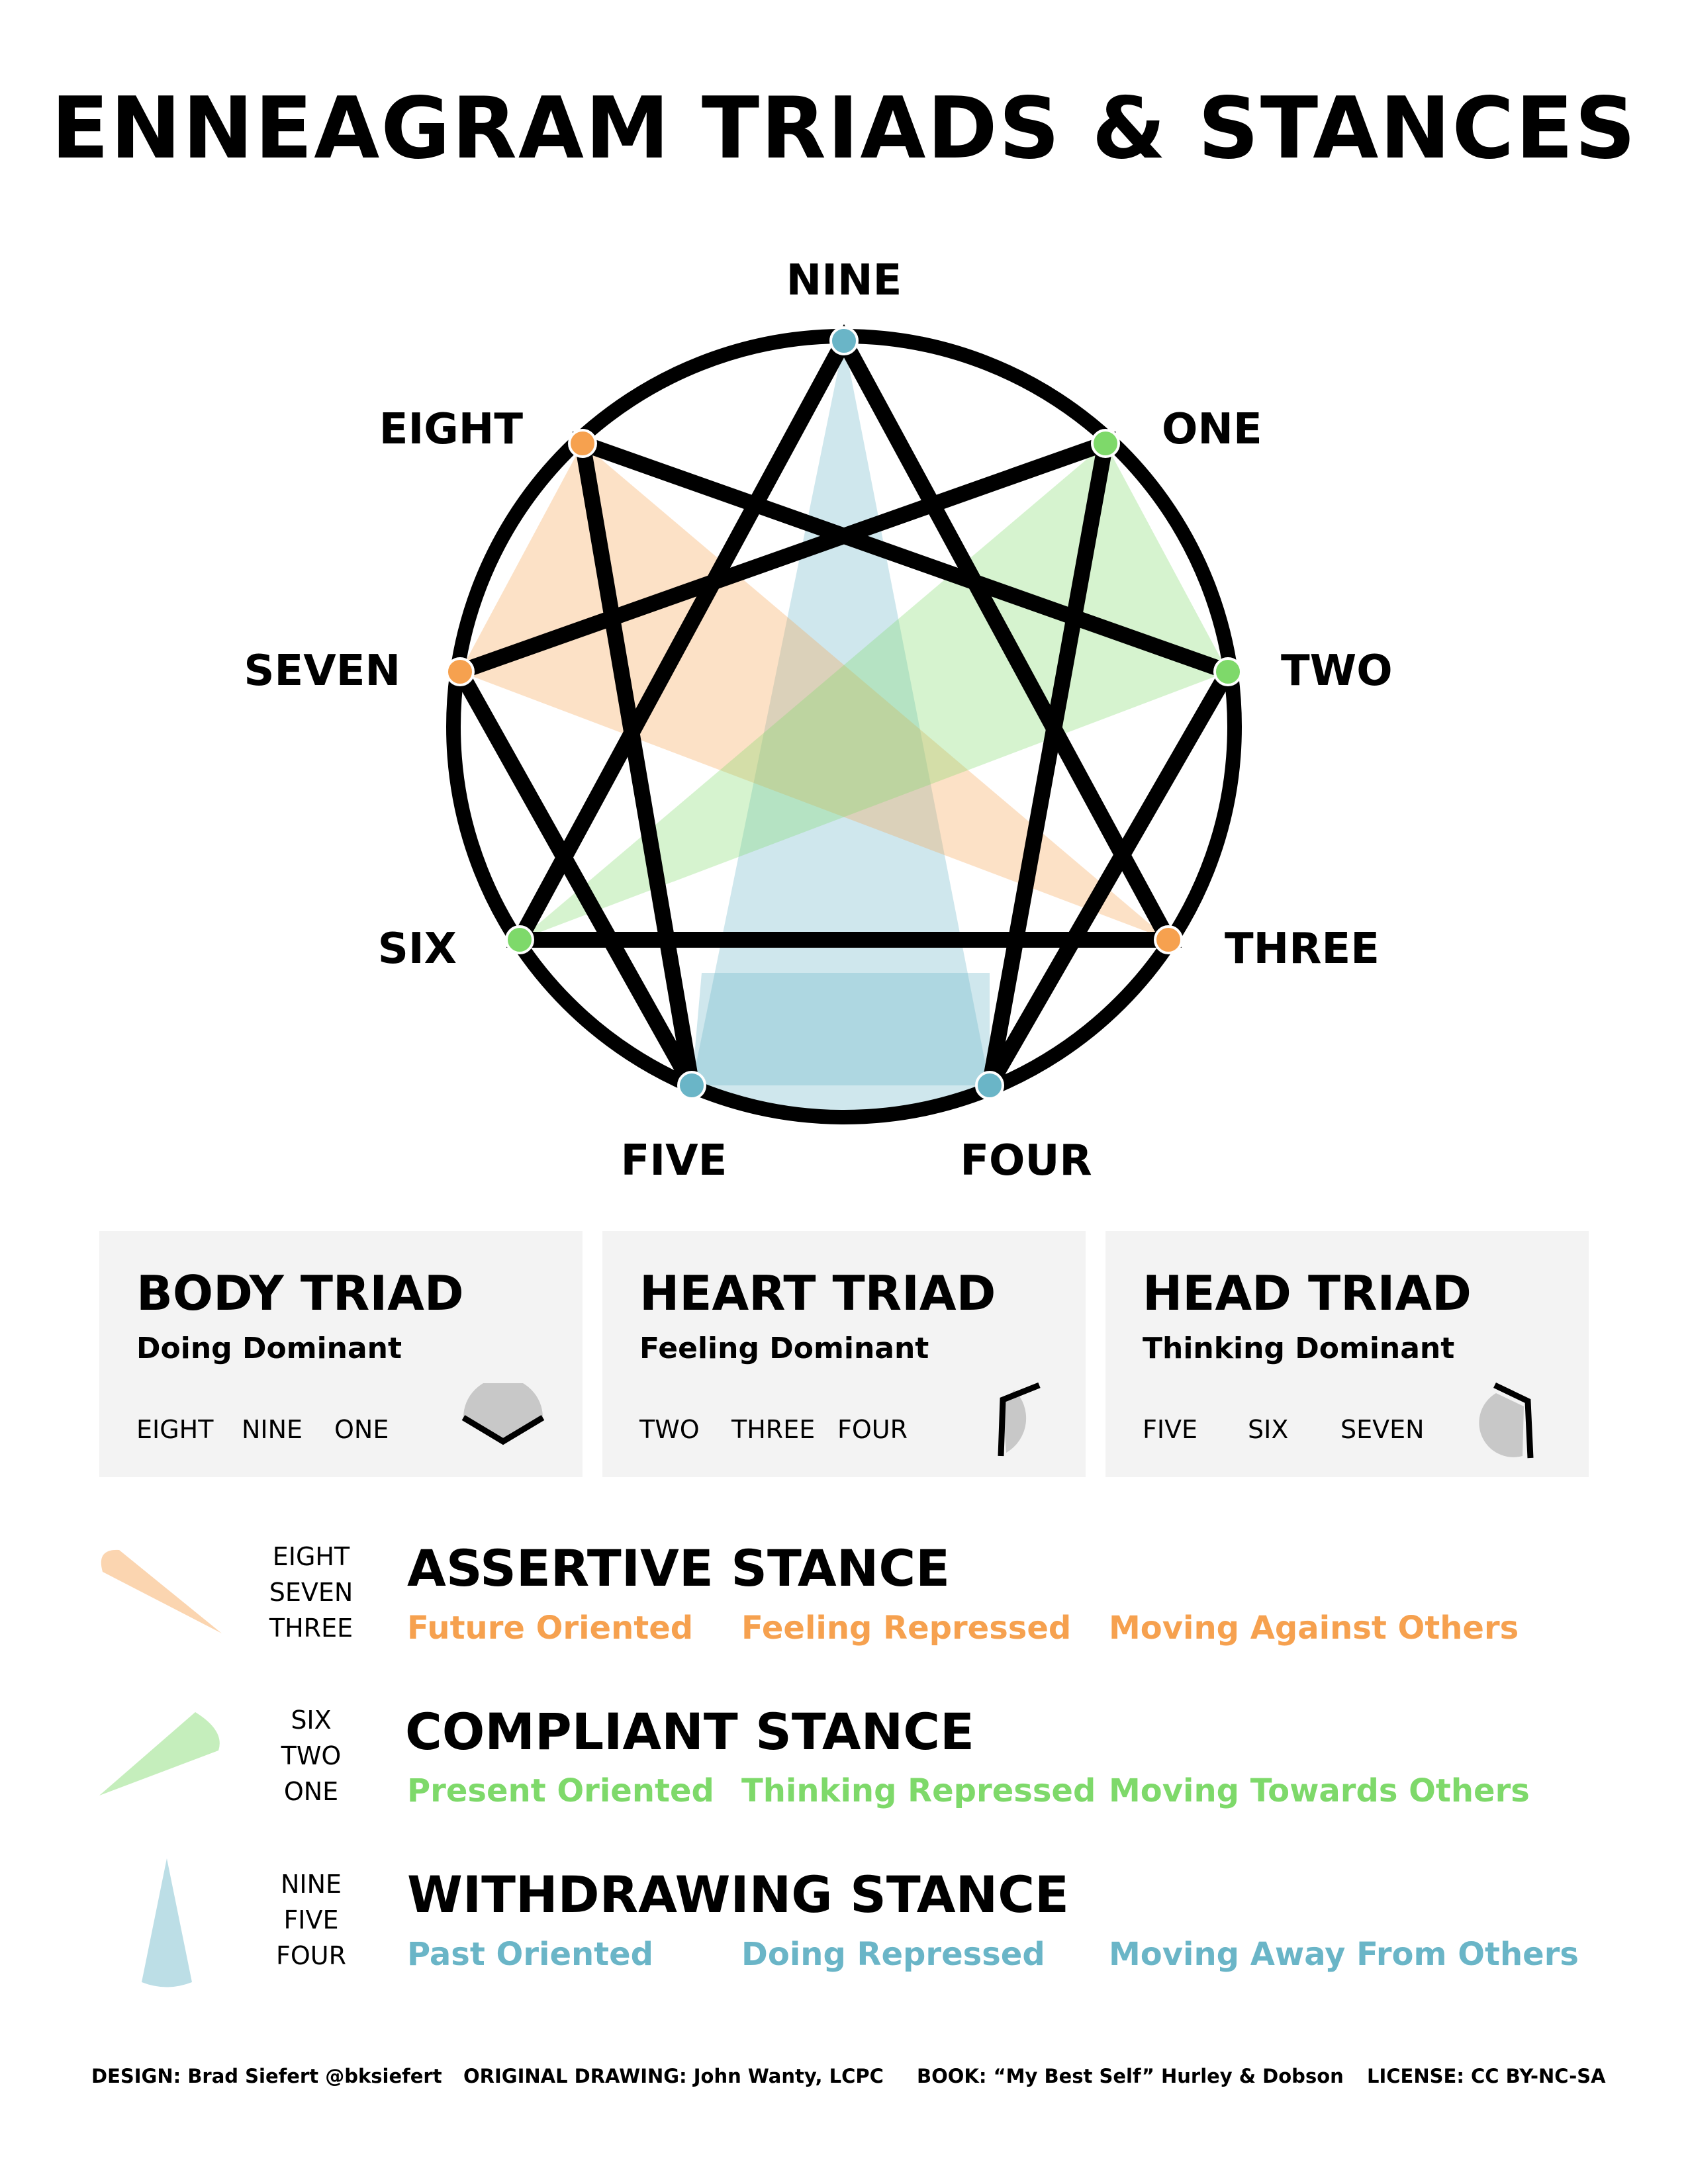 This screenshot has width=1688, height=2184. I want to click on card-subtitle: Doing Dominant, so click(269, 1348).